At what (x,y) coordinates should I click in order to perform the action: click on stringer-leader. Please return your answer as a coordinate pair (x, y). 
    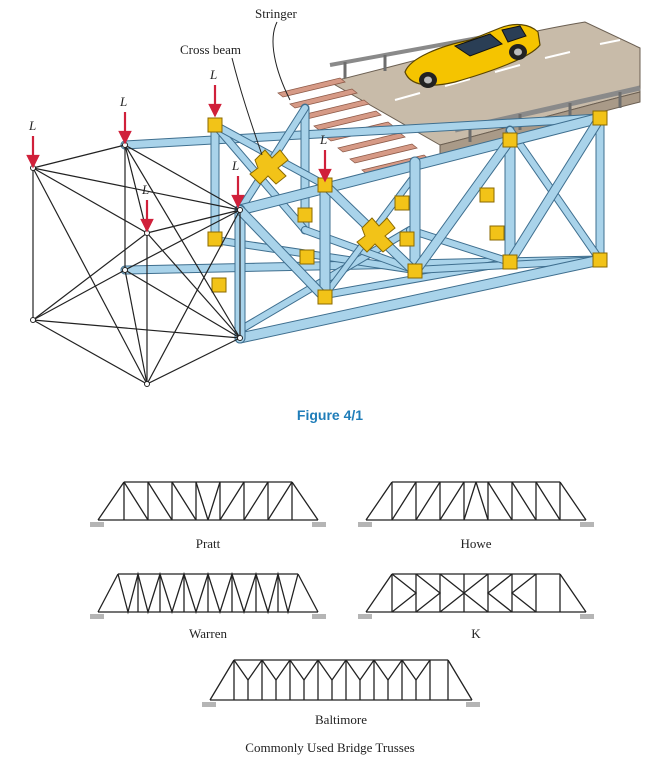
    Looking at the image, I should click on (281, 61).